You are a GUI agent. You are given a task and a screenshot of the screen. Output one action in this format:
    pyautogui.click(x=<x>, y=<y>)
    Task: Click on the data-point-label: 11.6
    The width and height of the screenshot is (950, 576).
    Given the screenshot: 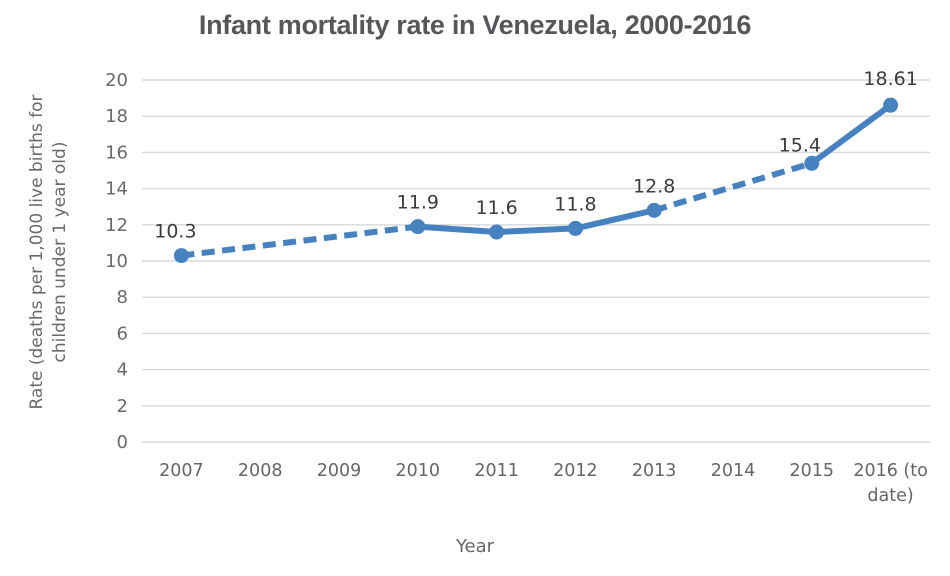 What is the action you would take?
    pyautogui.click(x=496, y=208)
    